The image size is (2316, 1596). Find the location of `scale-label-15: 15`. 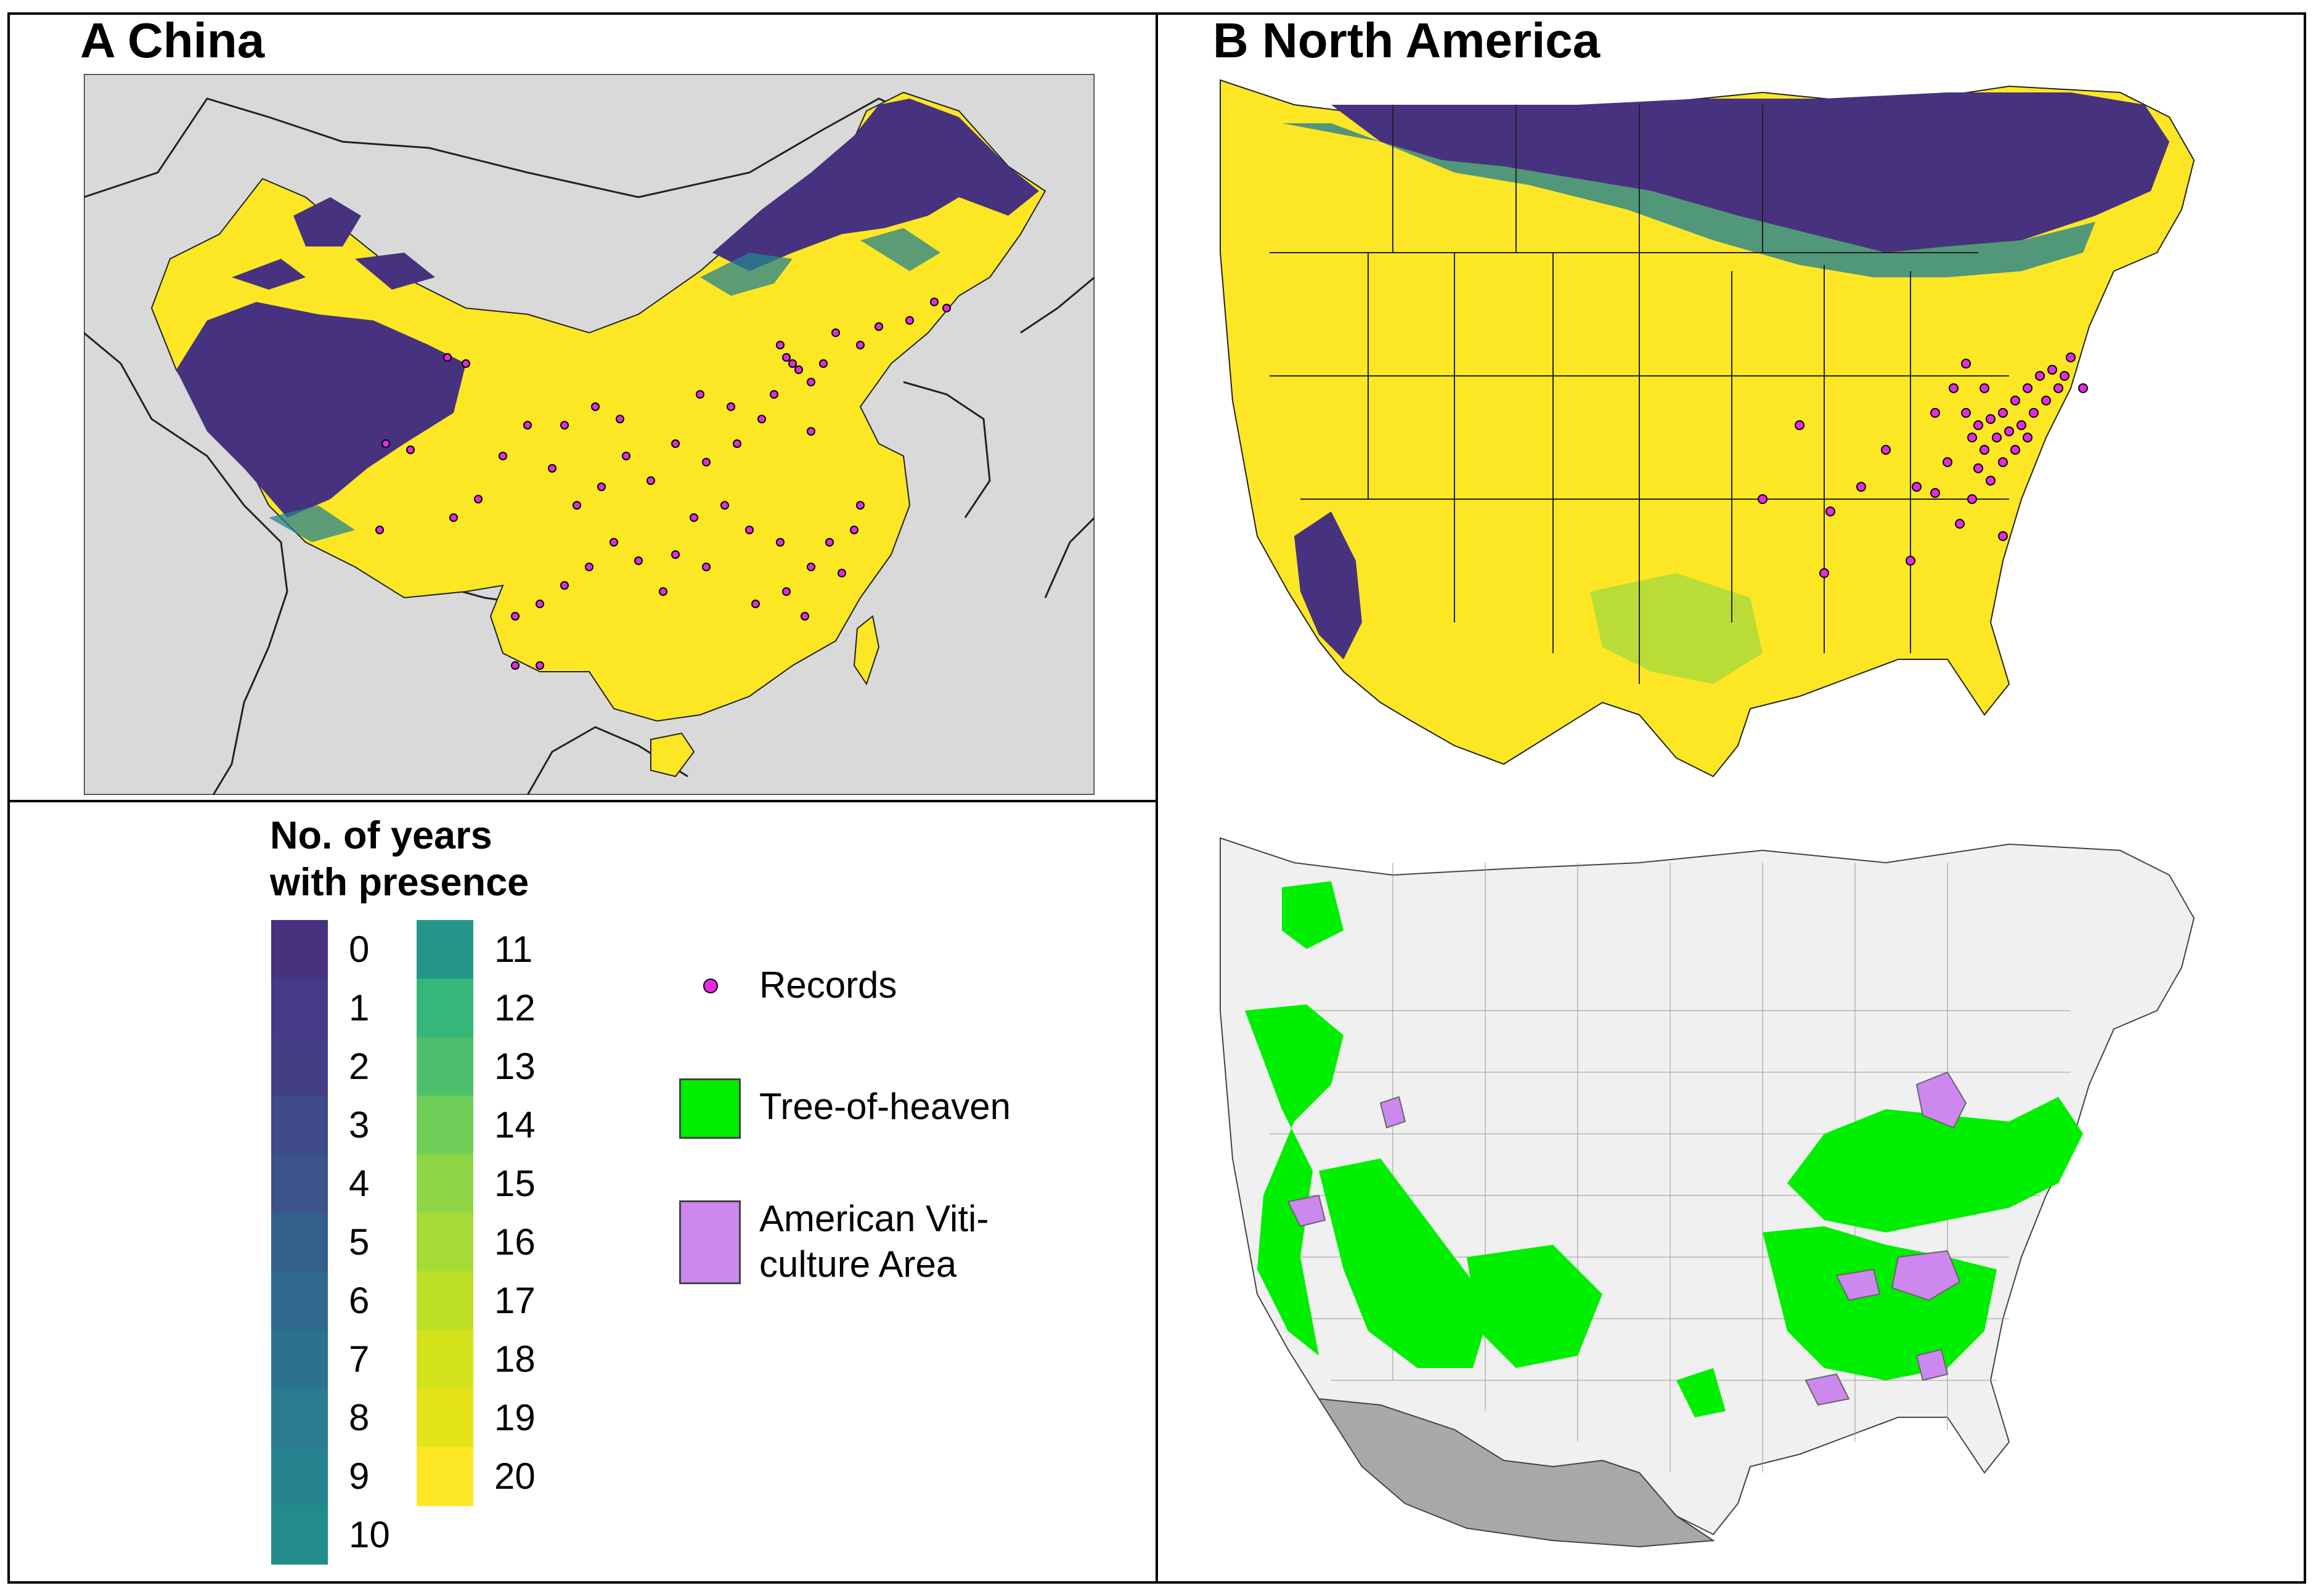

scale-label-15: 15 is located at coordinates (515, 1183).